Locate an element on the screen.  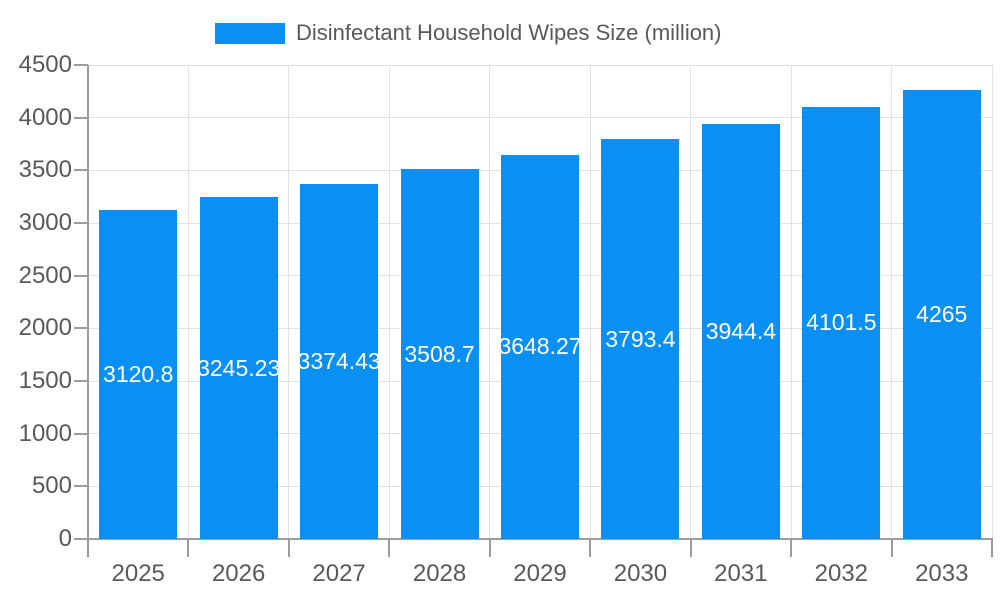
bar-value-label: 3793.4 is located at coordinates (640, 338).